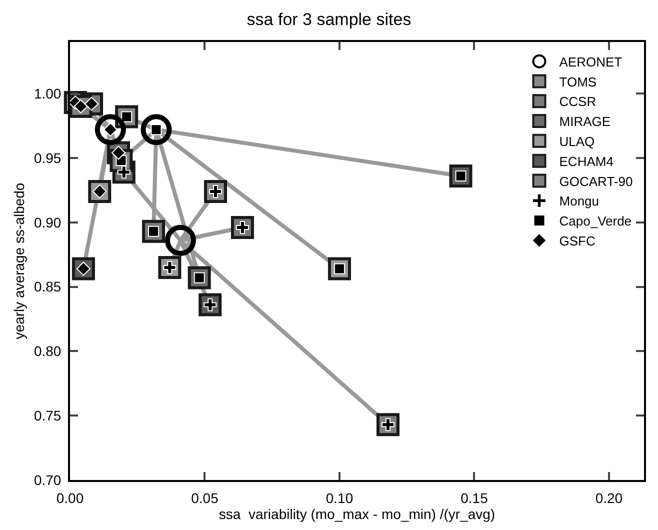 The width and height of the screenshot is (658, 530). Describe the element at coordinates (48, 93) in the screenshot. I see `y-tick-label: 1.00` at that location.